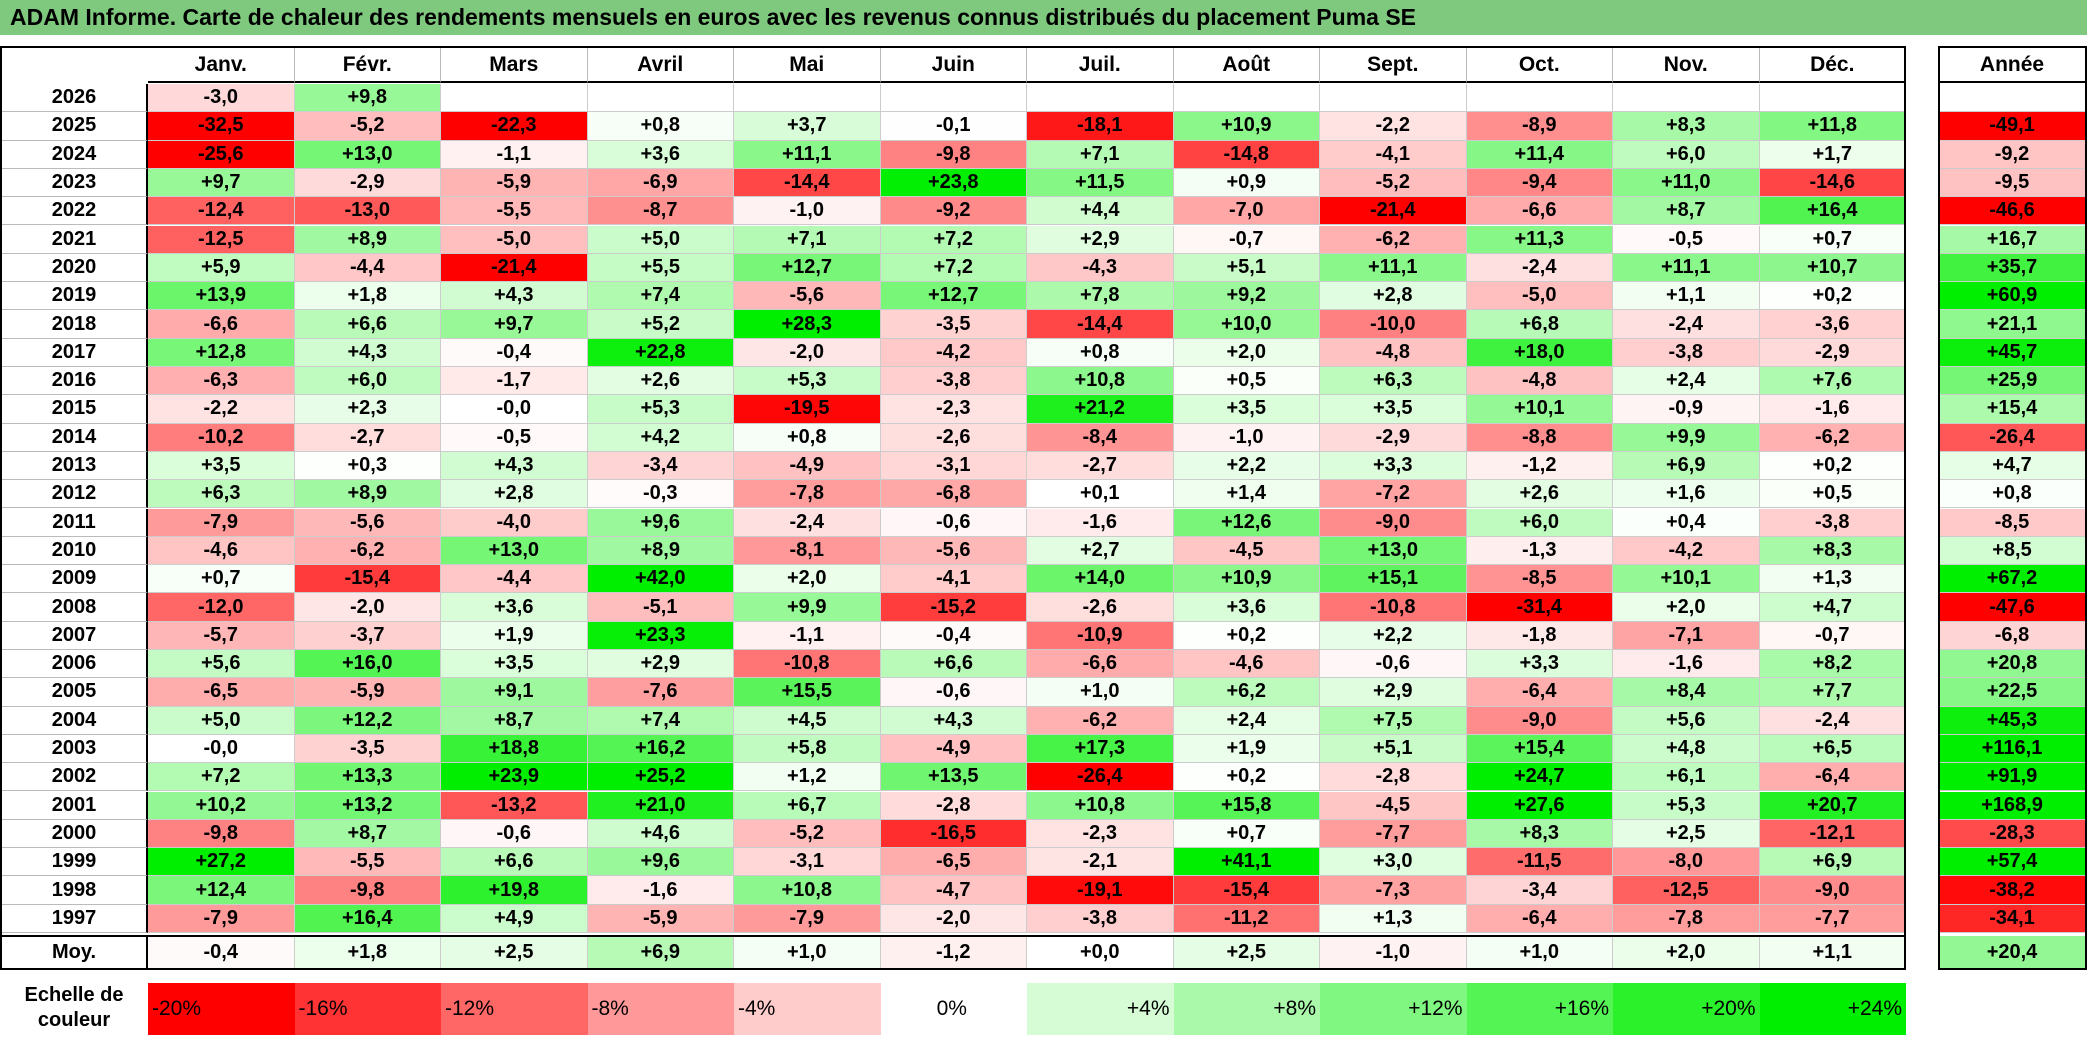 The image size is (2087, 1037). What do you see at coordinates (2012, 183) in the screenshot?
I see `annual-cell: -9,5` at bounding box center [2012, 183].